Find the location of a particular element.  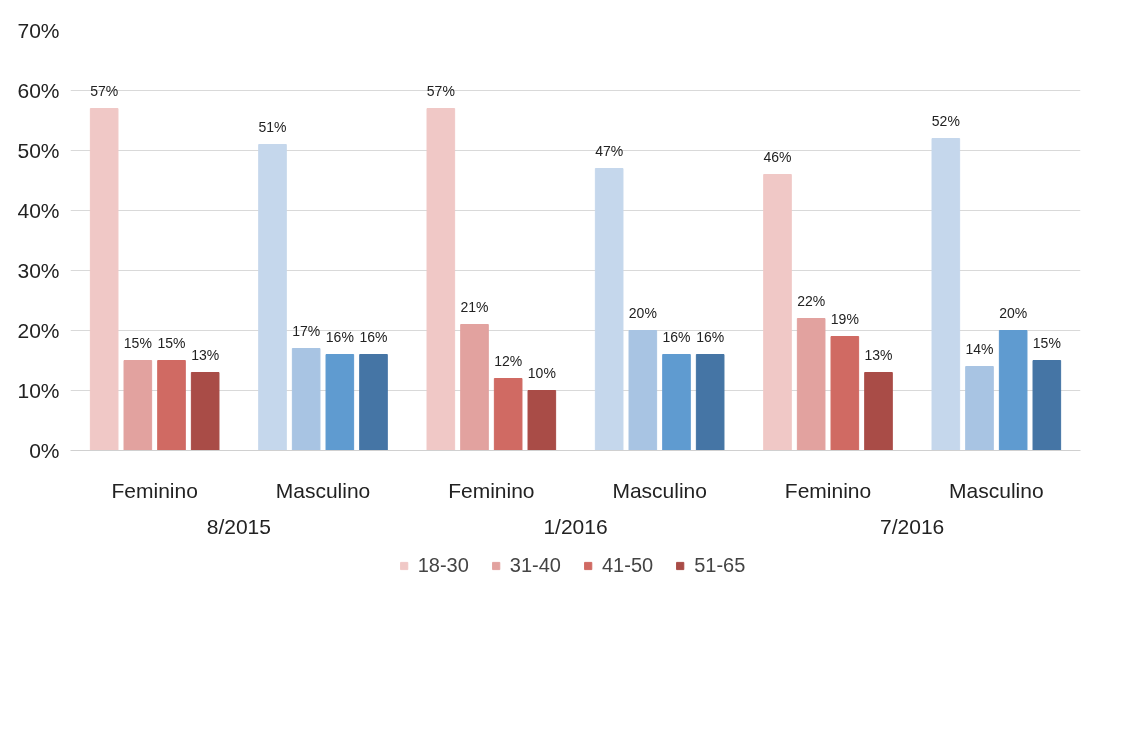

text: 7/2016 is located at coordinates (912, 526).